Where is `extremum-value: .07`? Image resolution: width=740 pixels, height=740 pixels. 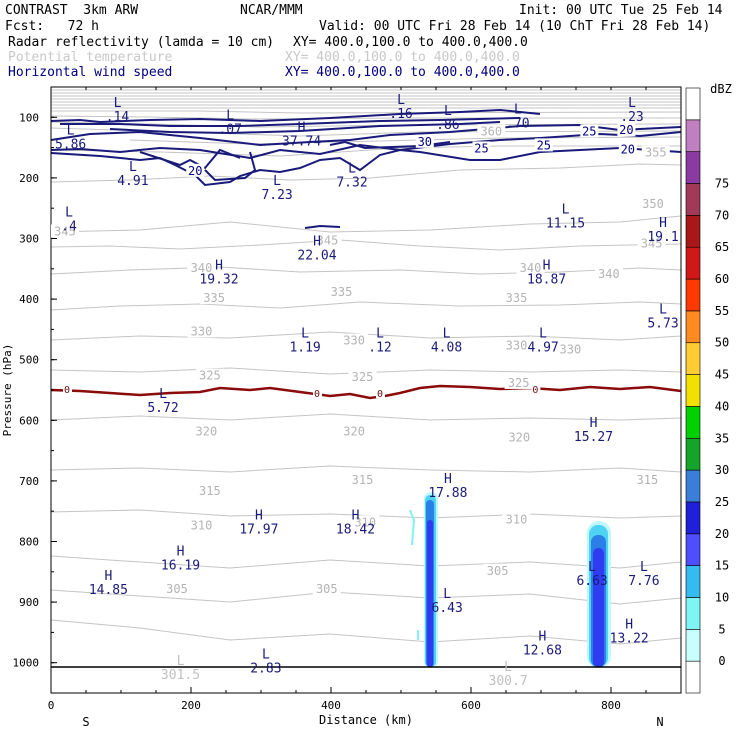
extremum-value: .07 is located at coordinates (229, 129).